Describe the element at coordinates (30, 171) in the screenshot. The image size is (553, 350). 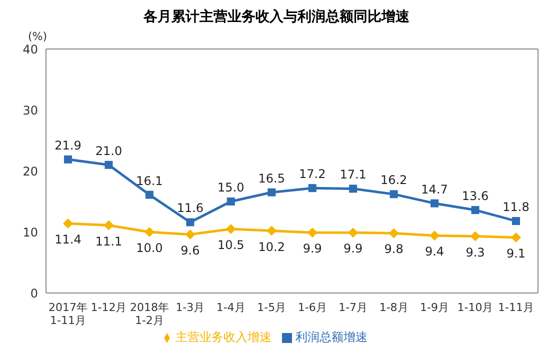
I see `y-tick-label: 20` at that location.